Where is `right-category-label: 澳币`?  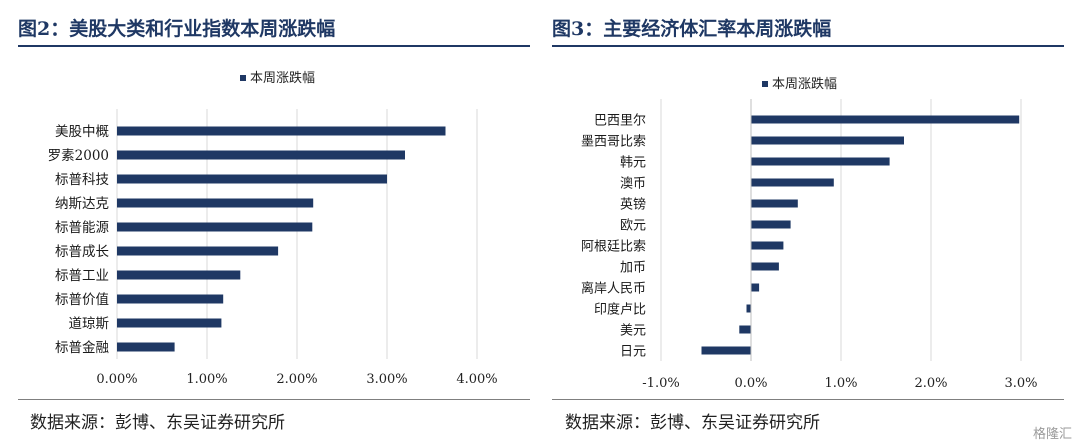
right-category-label: 澳币 is located at coordinates (633, 184).